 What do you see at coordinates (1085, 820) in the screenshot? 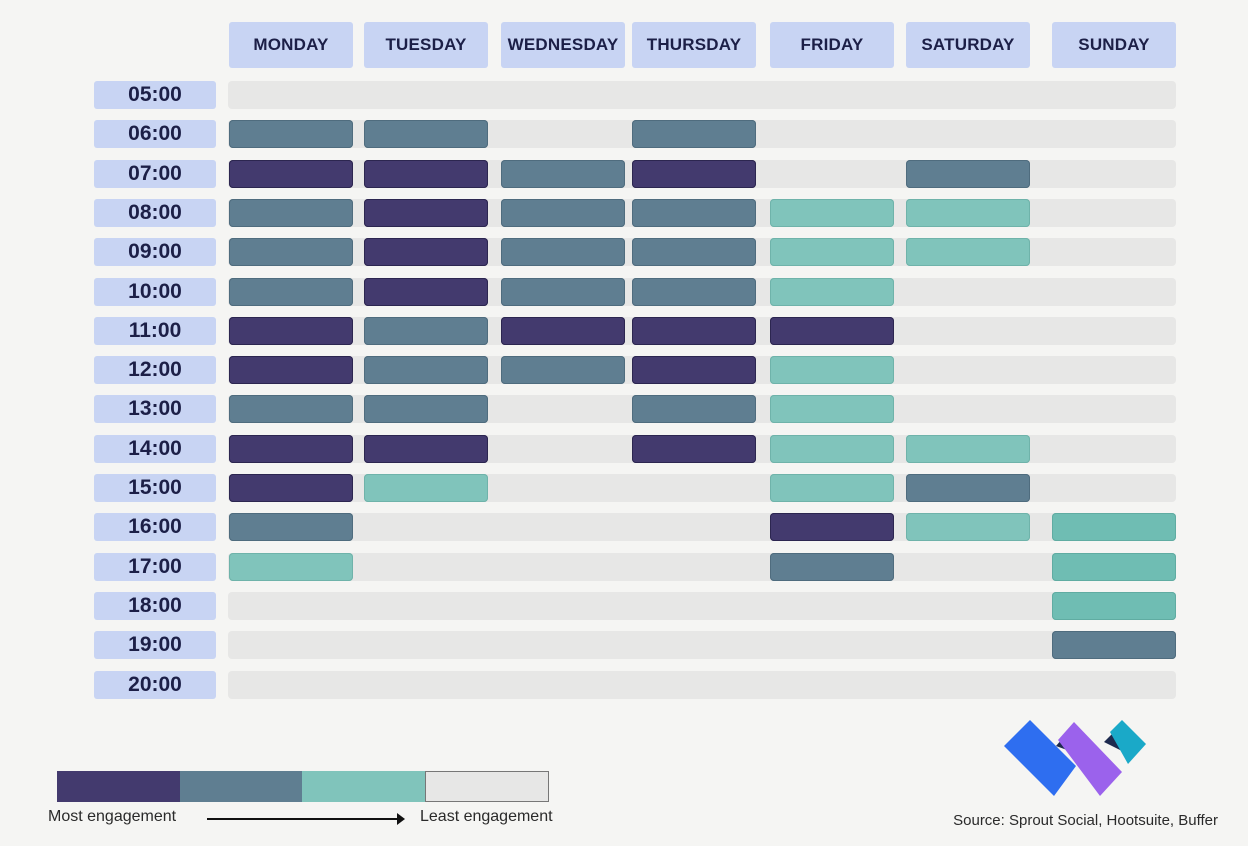
I see `source-citation: Source: Sprout Social, Hootsuite, Buffer` at bounding box center [1085, 820].